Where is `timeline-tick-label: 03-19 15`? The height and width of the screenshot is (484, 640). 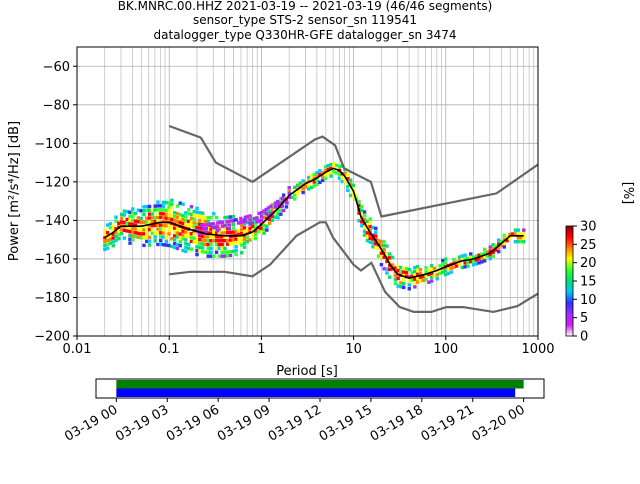 timeline-tick-label: 03-19 15 is located at coordinates (346, 423).